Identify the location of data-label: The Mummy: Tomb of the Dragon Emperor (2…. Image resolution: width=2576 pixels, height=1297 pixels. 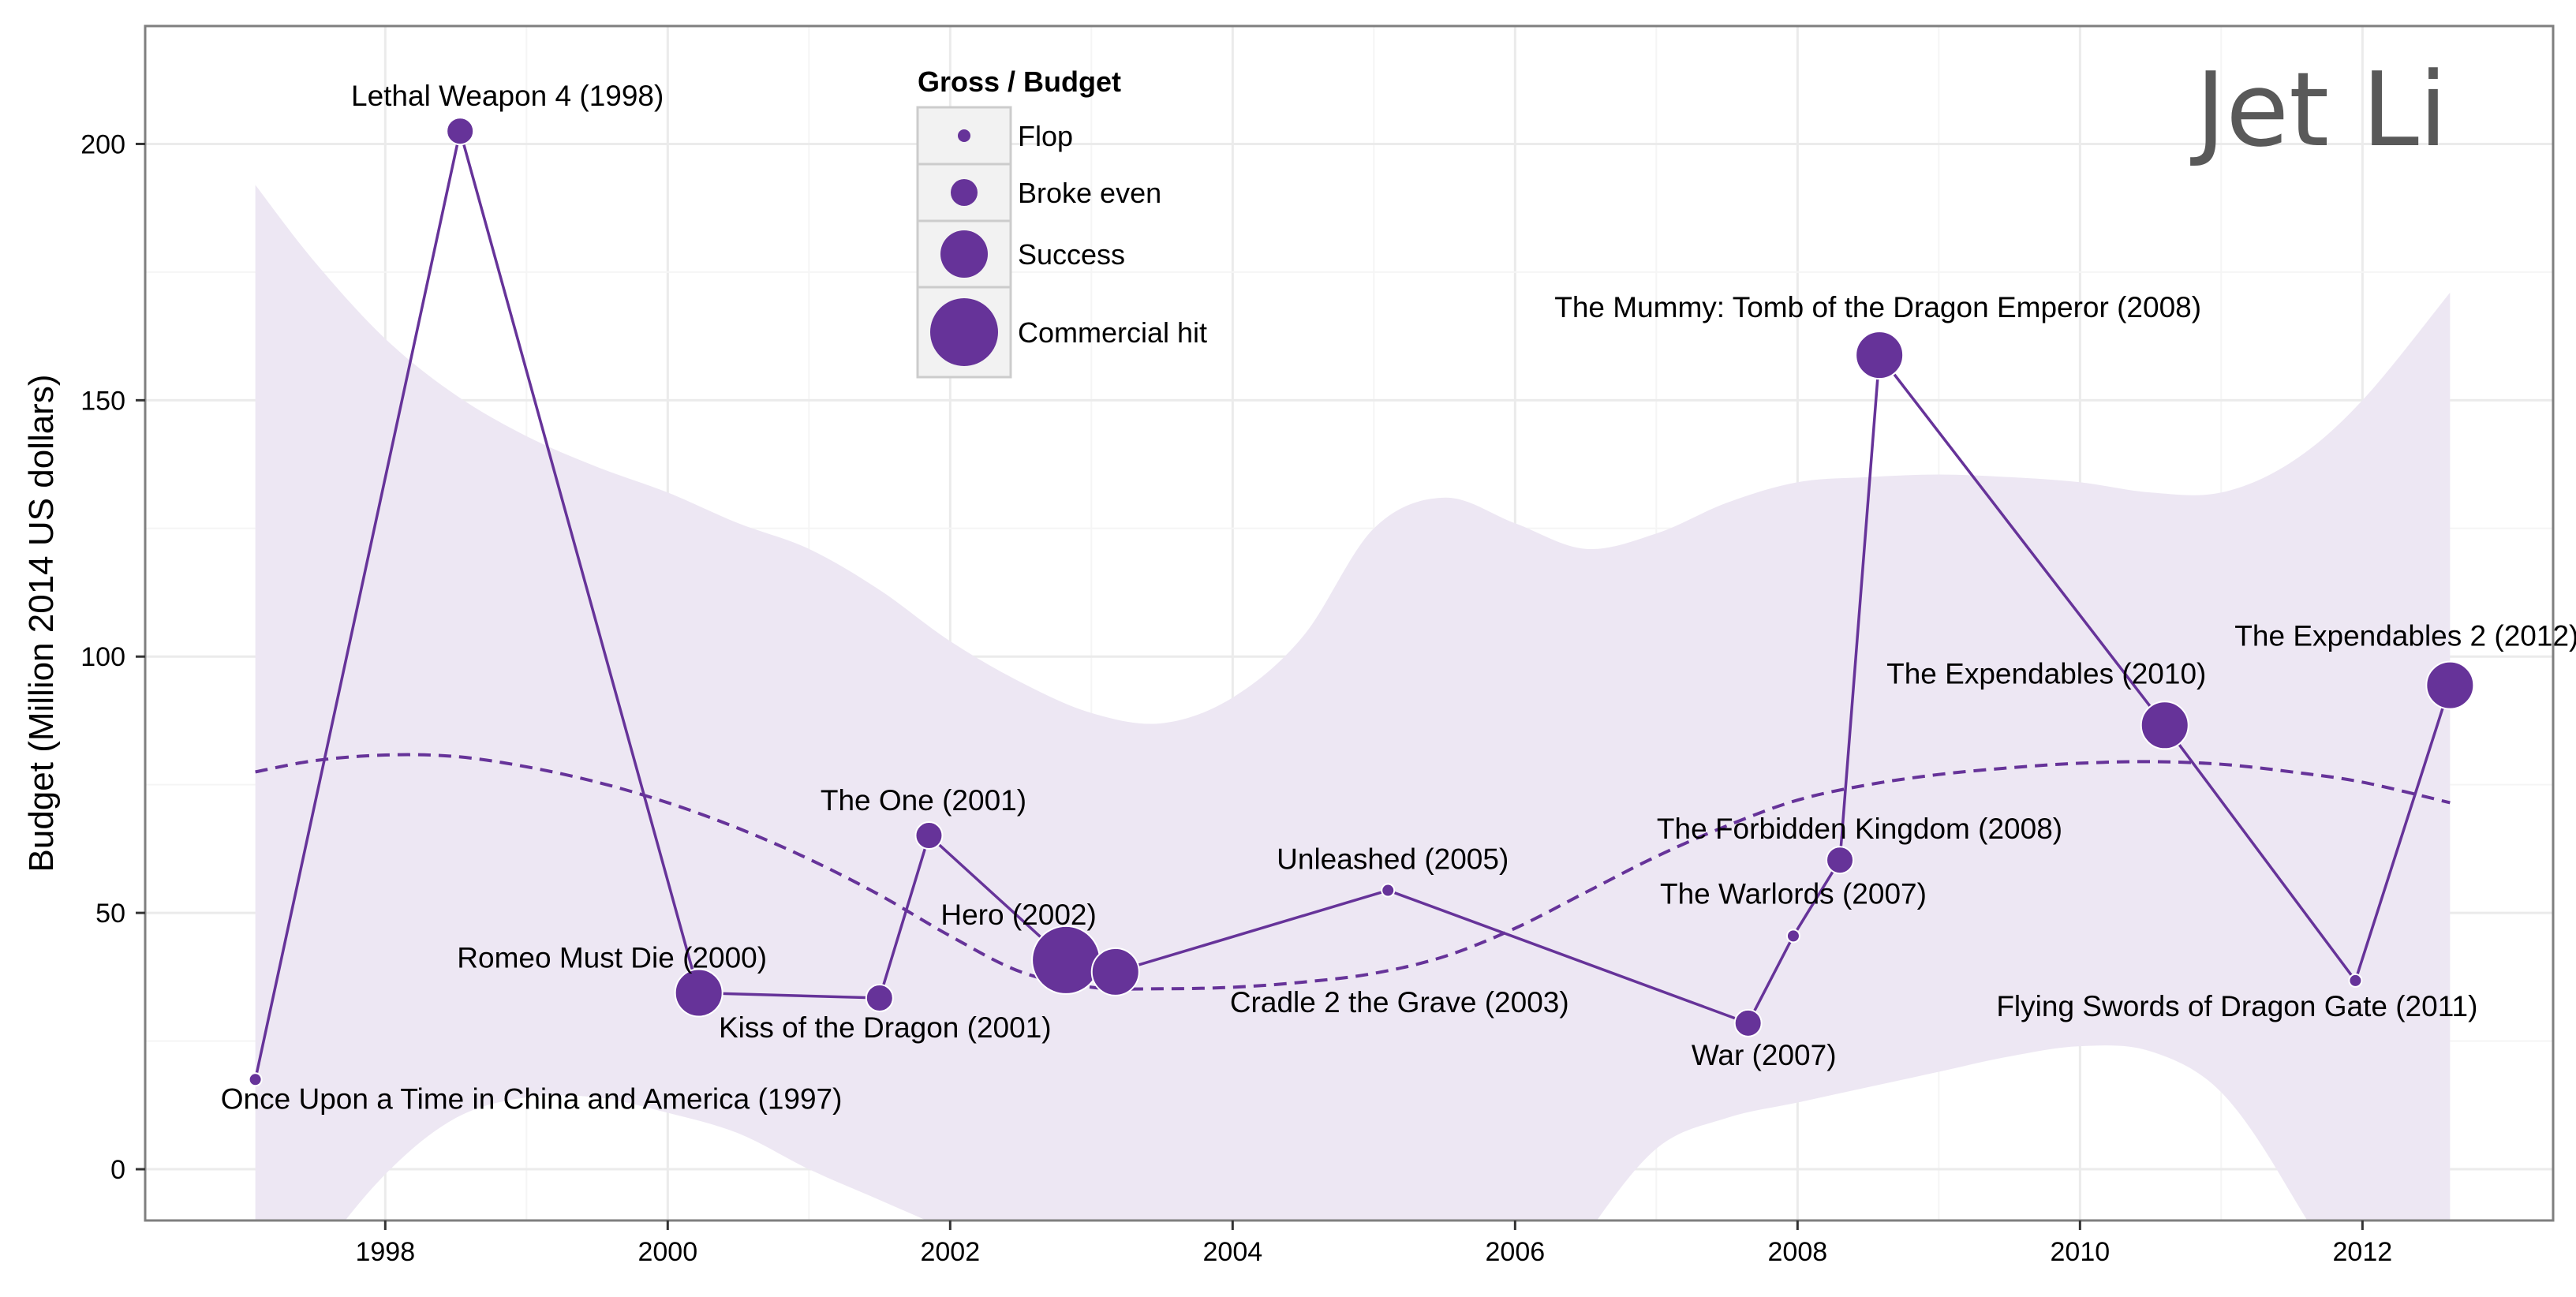
(1877, 307).